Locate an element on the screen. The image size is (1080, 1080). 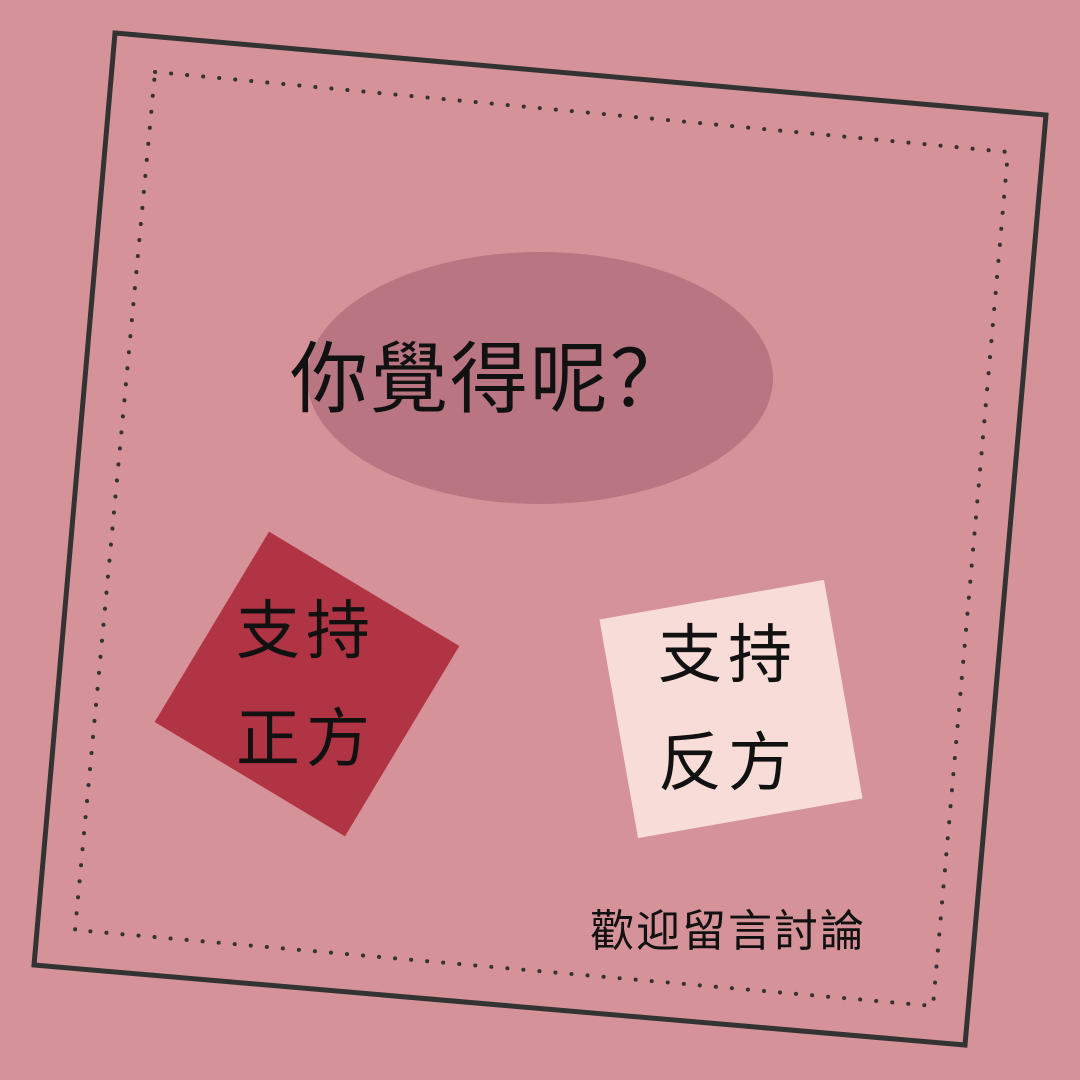
support-con-line-1: 支持 is located at coordinates (728, 656).